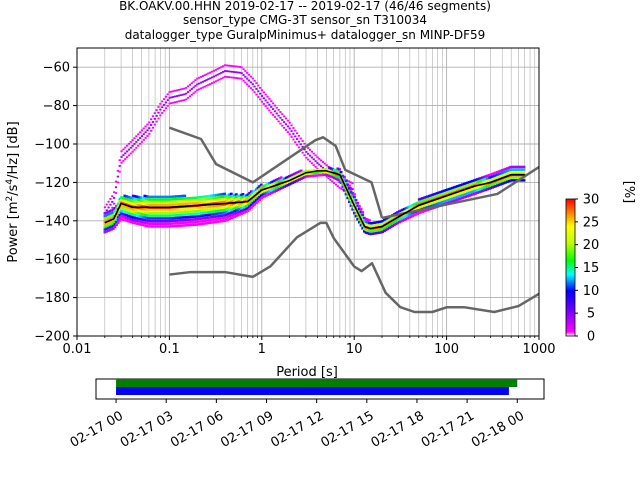 Image resolution: width=640 pixels, height=480 pixels. I want to click on y-tick-label: −160, so click(52, 260).